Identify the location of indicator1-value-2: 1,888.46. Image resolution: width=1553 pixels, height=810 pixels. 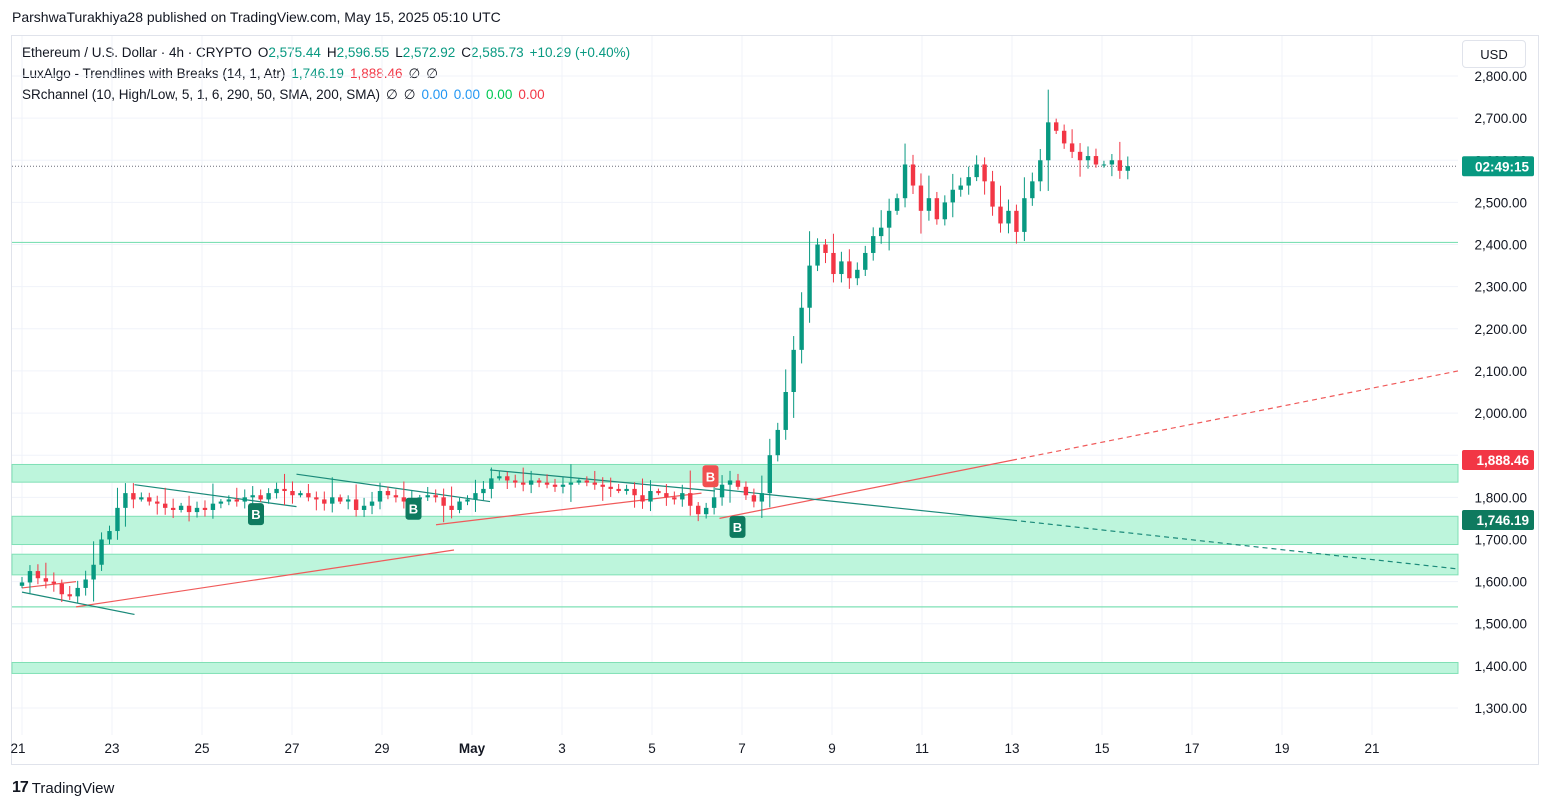
(376, 73).